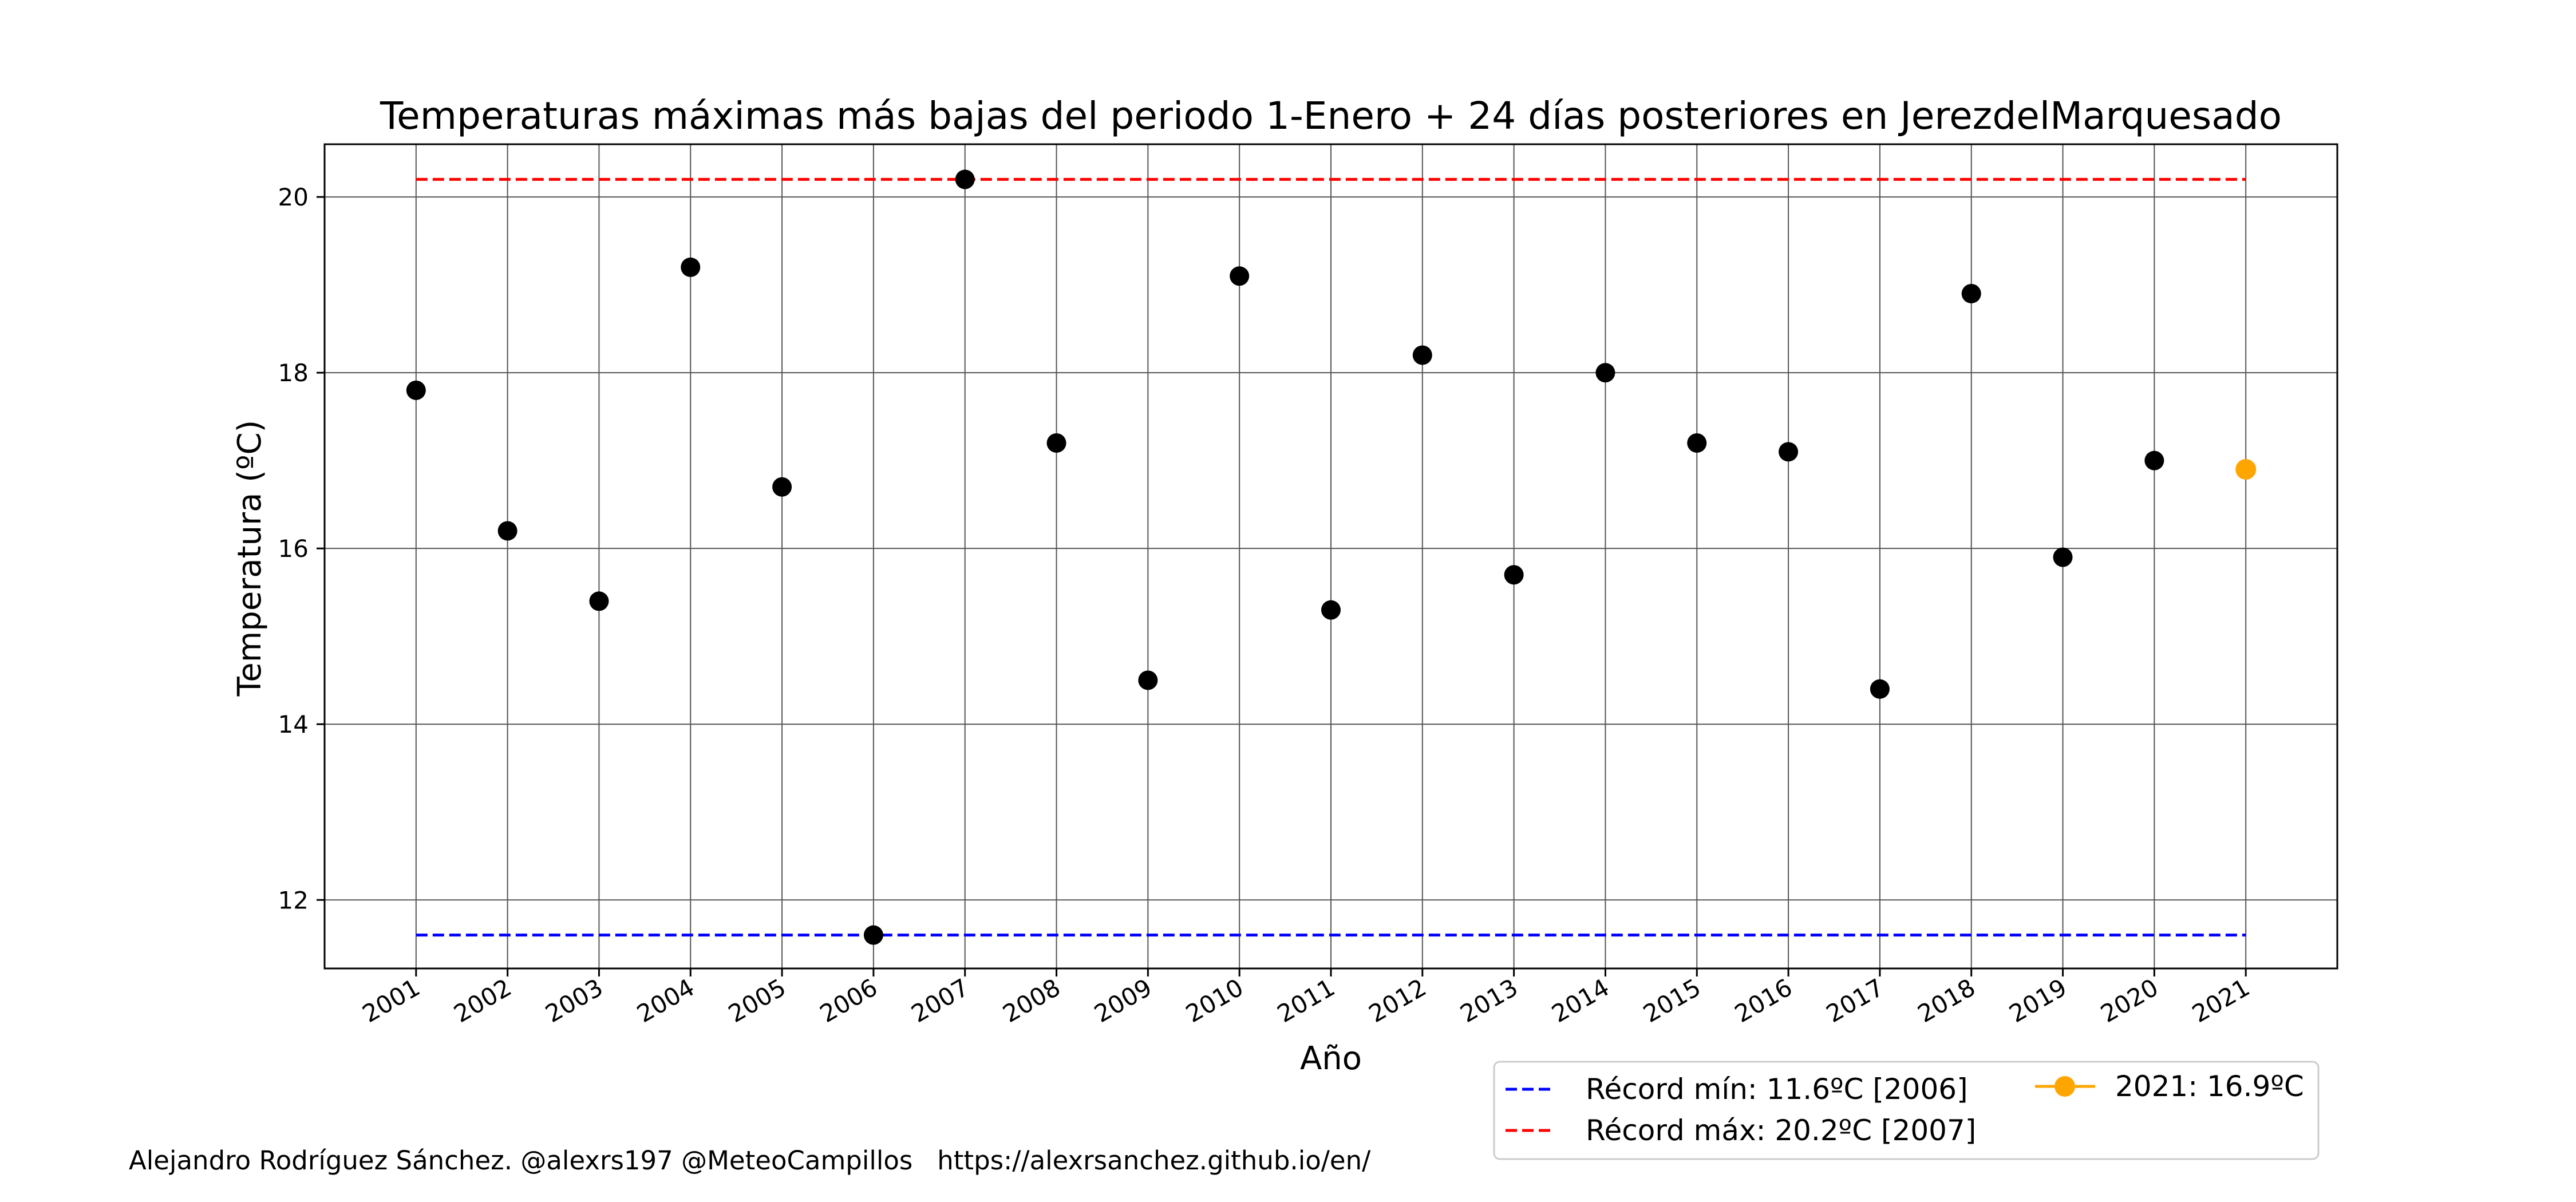 The height and width of the screenshot is (1202, 2576). What do you see at coordinates (482, 1001) in the screenshot?
I see `x-tick-label: 2002` at bounding box center [482, 1001].